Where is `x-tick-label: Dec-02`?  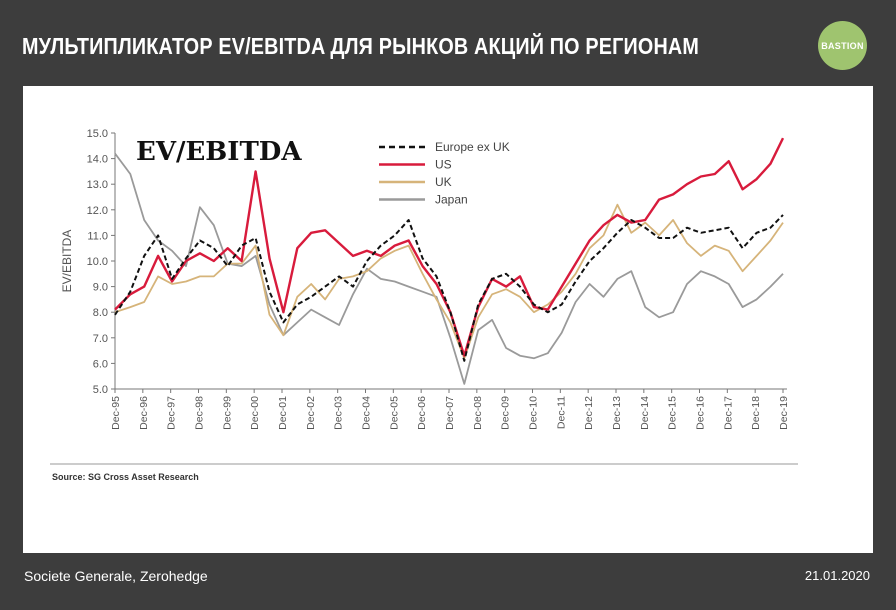
x-tick-label: Dec-02 is located at coordinates (311, 413).